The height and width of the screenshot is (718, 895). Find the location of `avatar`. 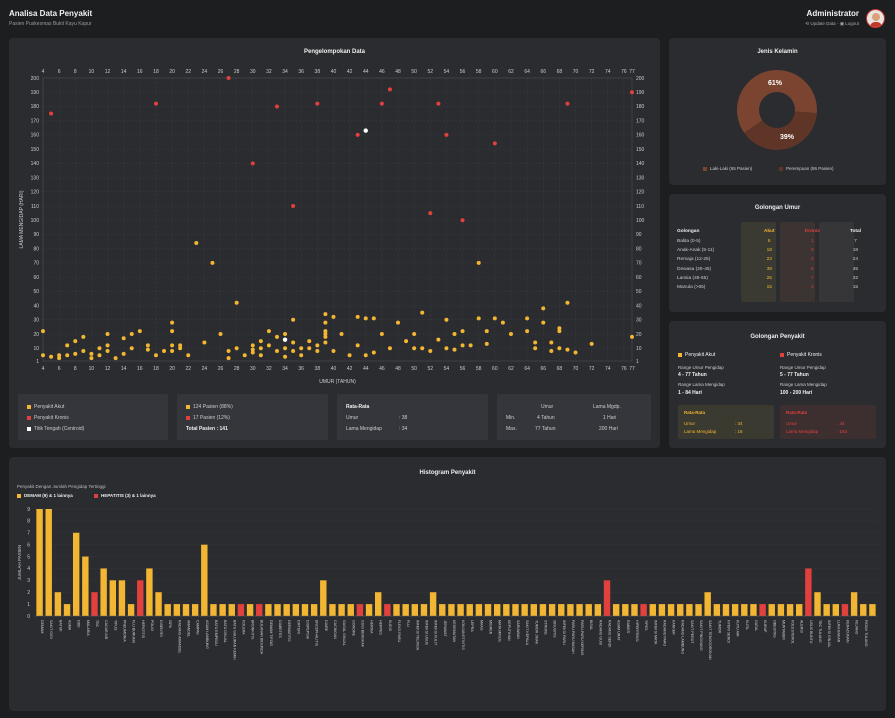

avatar is located at coordinates (875, 18).